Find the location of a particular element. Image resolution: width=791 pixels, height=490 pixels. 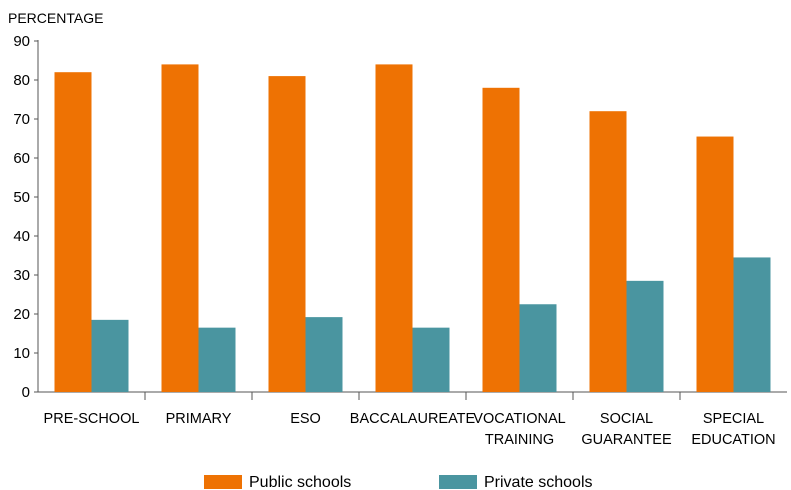

legend-item-public: Public schools is located at coordinates (277, 482).